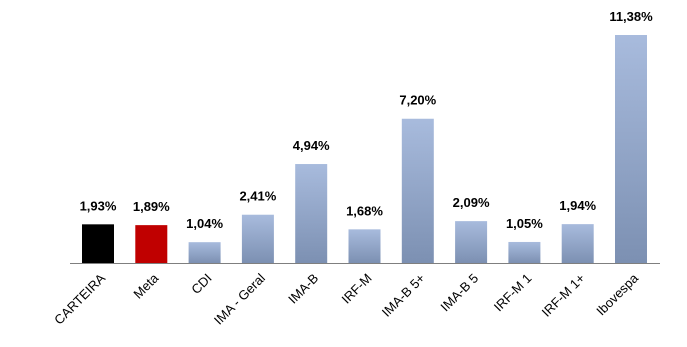  I want to click on data-label: 1,05%, so click(524, 223).